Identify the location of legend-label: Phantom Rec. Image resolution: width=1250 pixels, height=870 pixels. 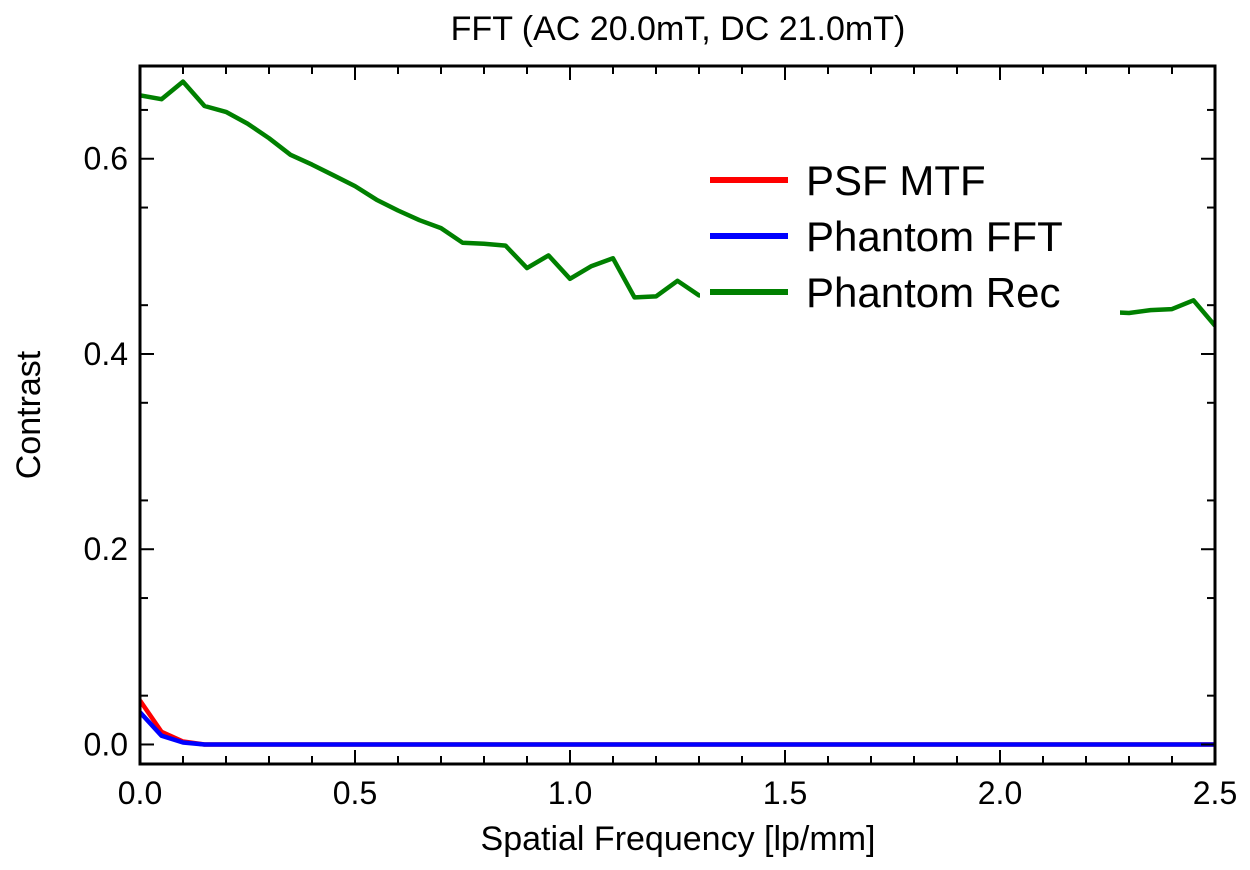
(933, 292).